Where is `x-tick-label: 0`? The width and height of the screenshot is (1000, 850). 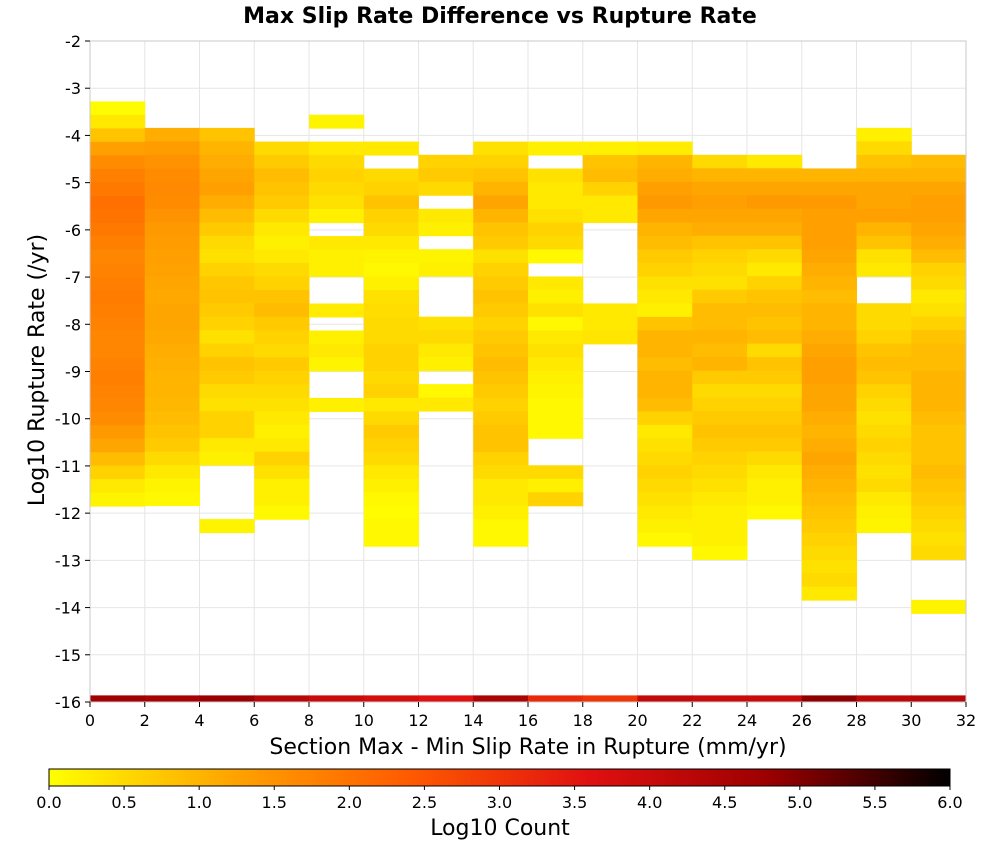 x-tick-label: 0 is located at coordinates (90, 720).